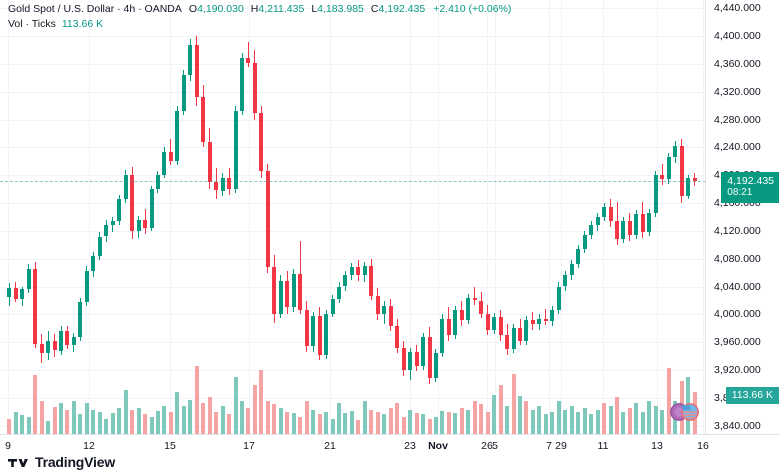 The width and height of the screenshot is (780, 470). What do you see at coordinates (495, 446) in the screenshot?
I see `time-axis-label: 5` at bounding box center [495, 446].